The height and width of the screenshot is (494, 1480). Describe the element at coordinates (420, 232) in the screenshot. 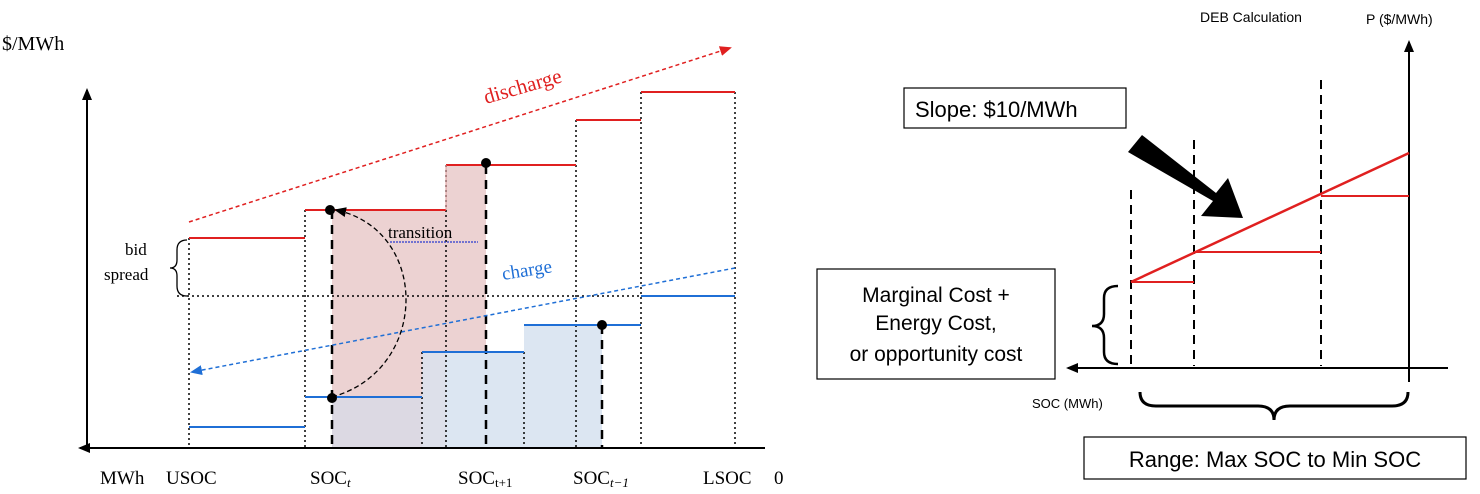

I see `transition-label: transition` at that location.